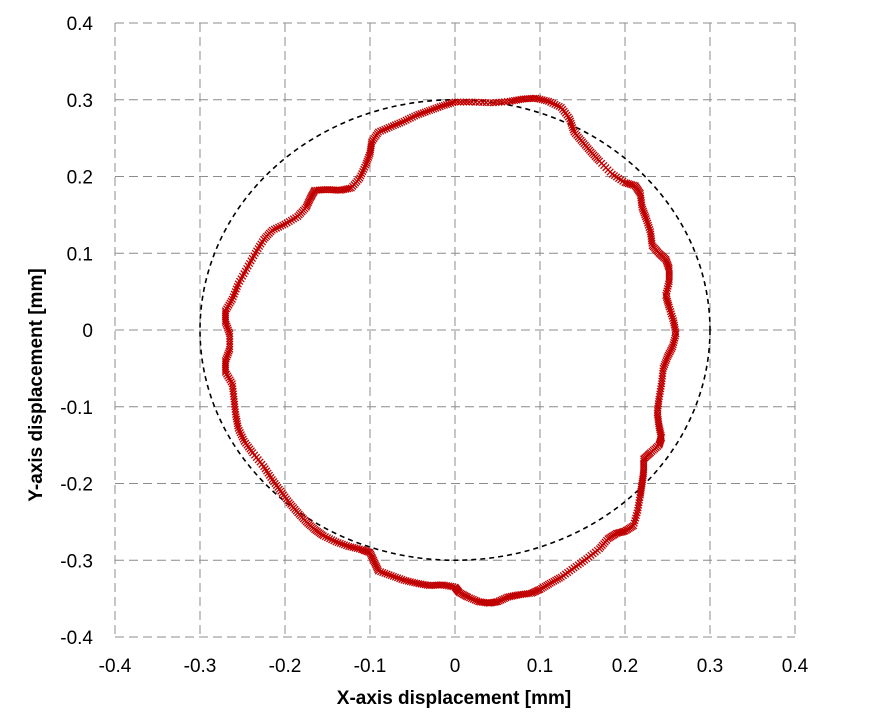 The height and width of the screenshot is (724, 888). I want to click on y-tick-label: -0.4, so click(76, 638).